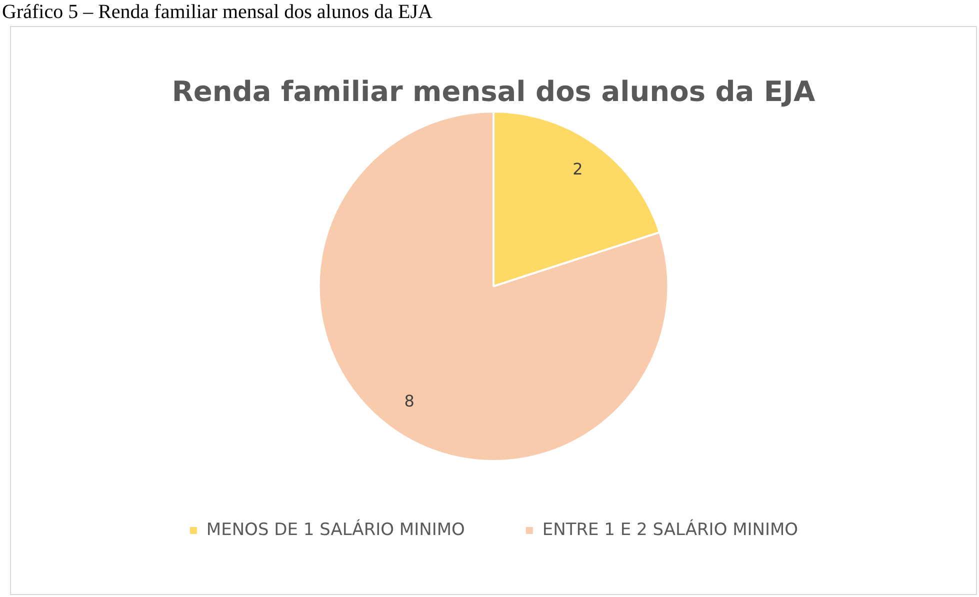 The image size is (979, 597). Describe the element at coordinates (217, 12) in the screenshot. I see `text: Gráfico 5 – Renda familiar mensal dos alunos da EJA` at that location.